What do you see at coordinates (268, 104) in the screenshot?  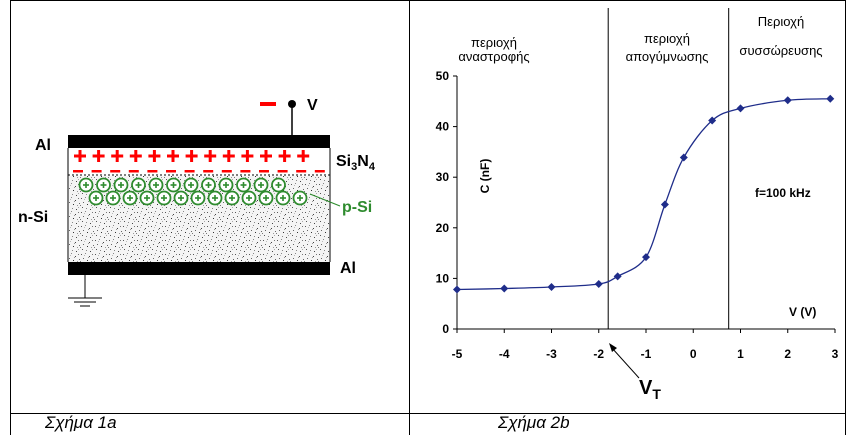 I see `voltage-minus-sign` at bounding box center [268, 104].